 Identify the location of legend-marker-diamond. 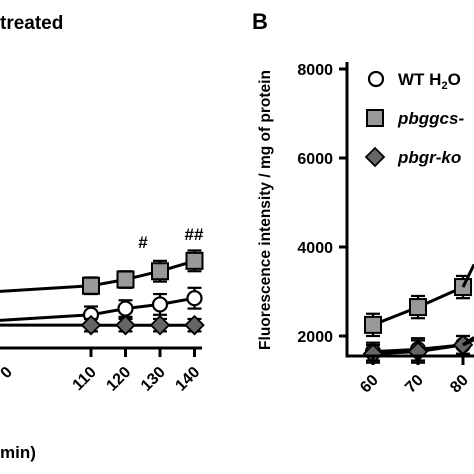
(375, 157).